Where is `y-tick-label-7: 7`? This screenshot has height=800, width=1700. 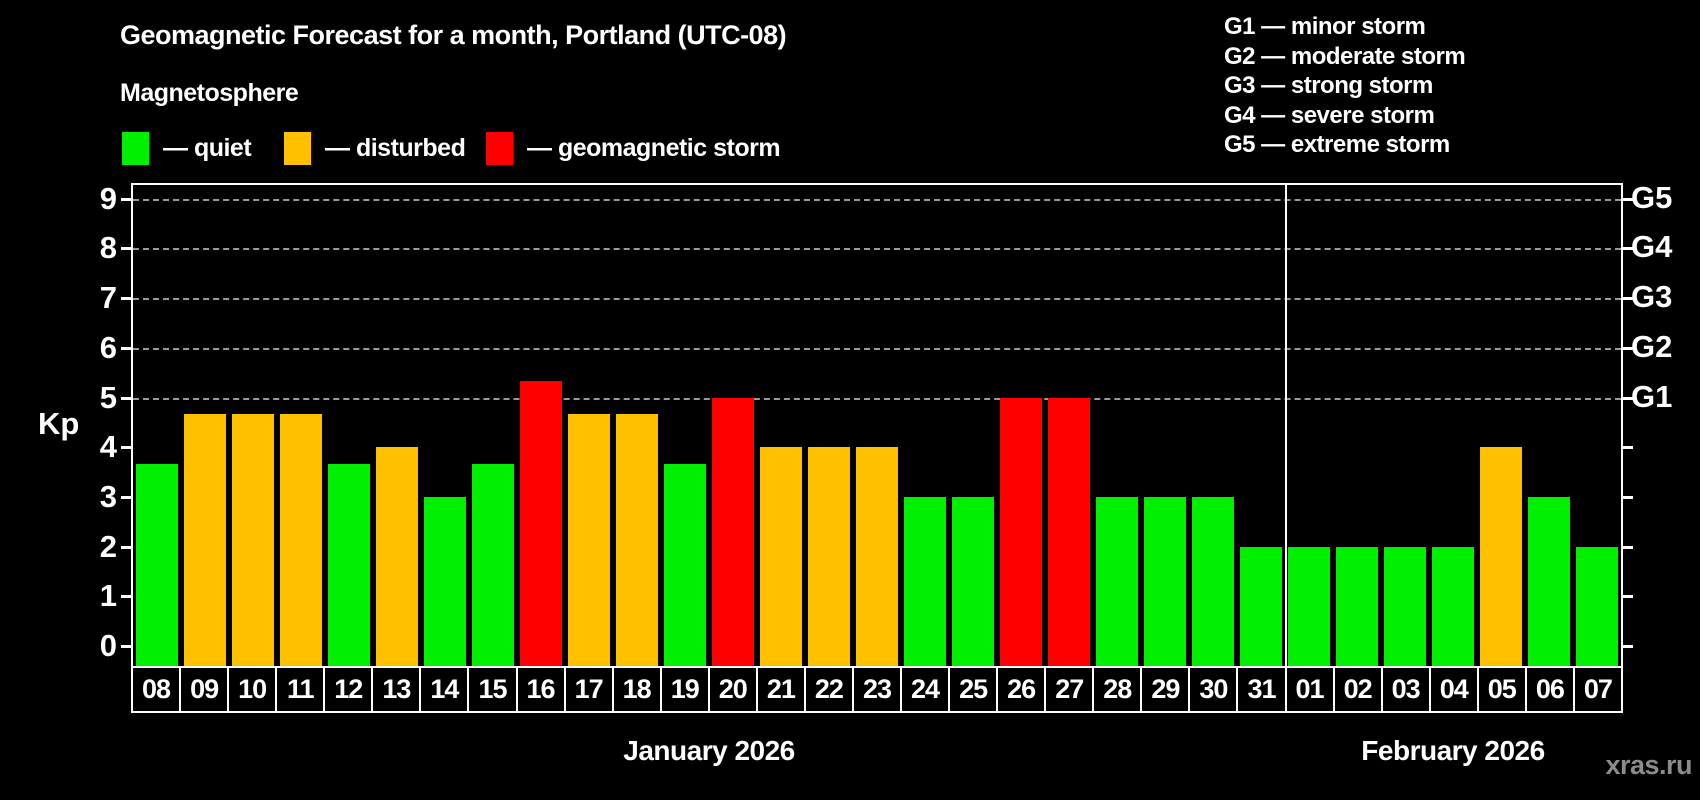 y-tick-label-7: 7 is located at coordinates (108, 298).